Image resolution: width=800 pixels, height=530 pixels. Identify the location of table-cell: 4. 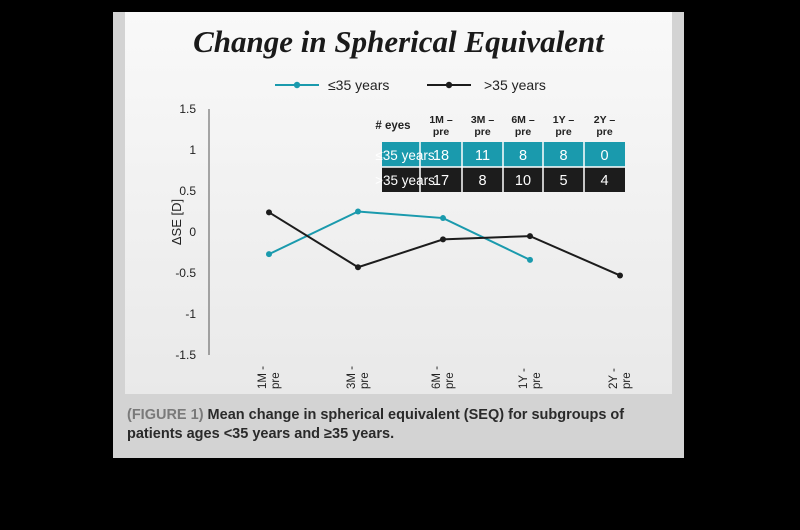
(604, 181).